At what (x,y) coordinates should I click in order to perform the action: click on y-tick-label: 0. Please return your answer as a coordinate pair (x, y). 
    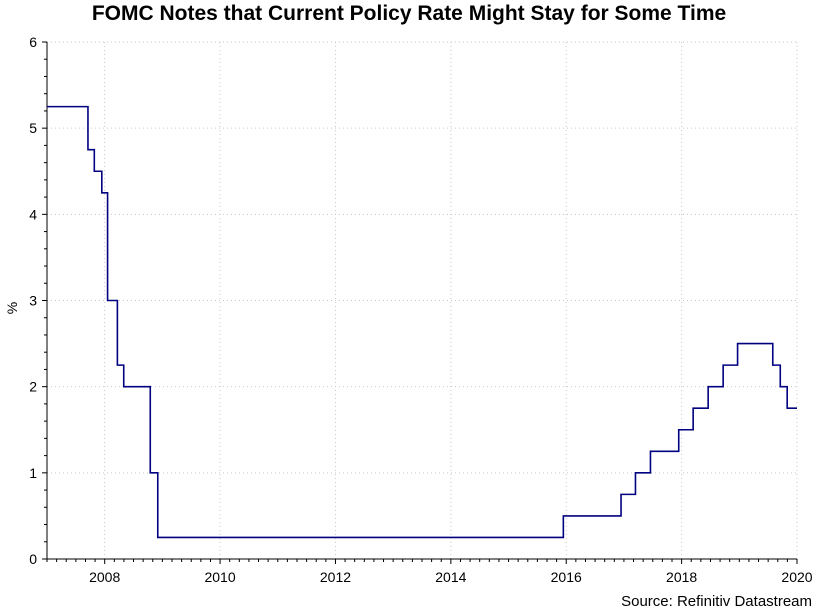
    Looking at the image, I should click on (33, 559).